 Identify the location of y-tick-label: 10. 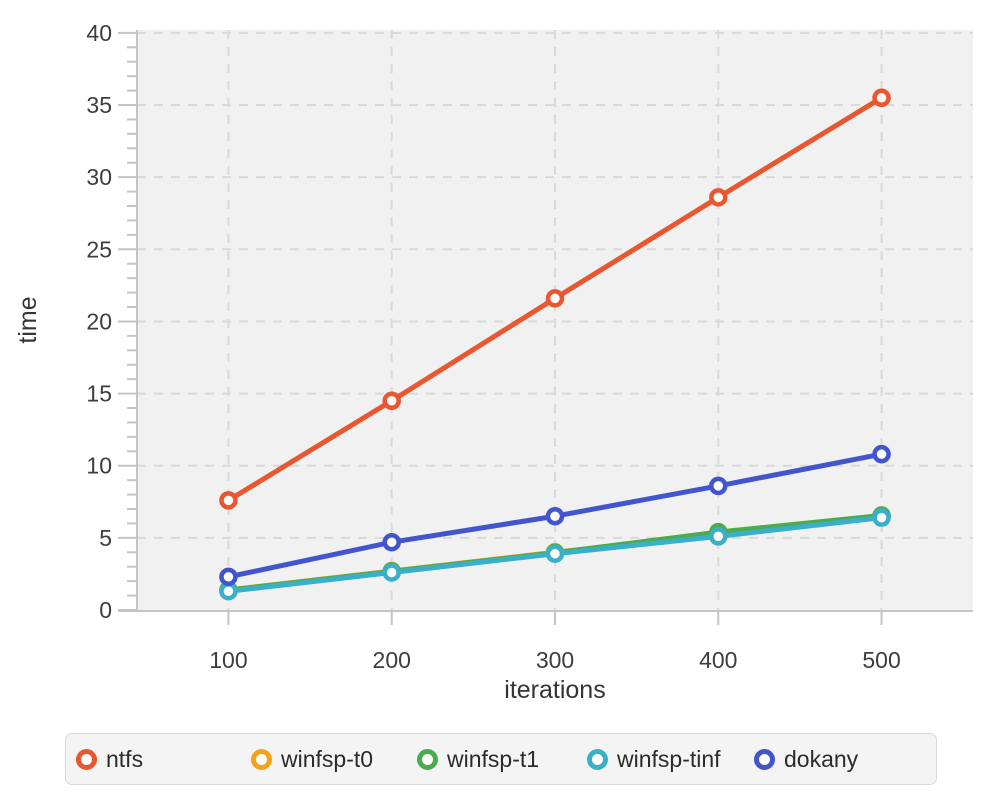
(99, 466).